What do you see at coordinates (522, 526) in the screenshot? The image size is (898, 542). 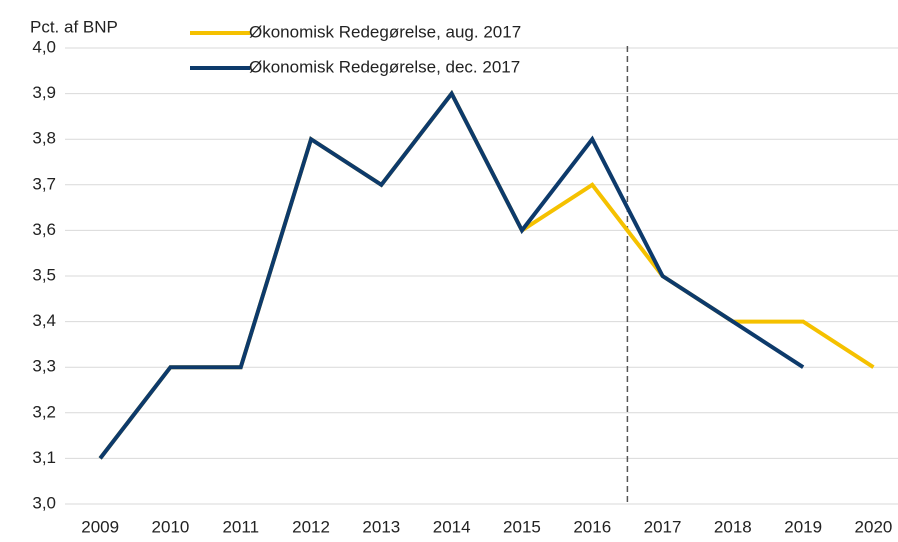 I see `x-tick-label: 2015` at bounding box center [522, 526].